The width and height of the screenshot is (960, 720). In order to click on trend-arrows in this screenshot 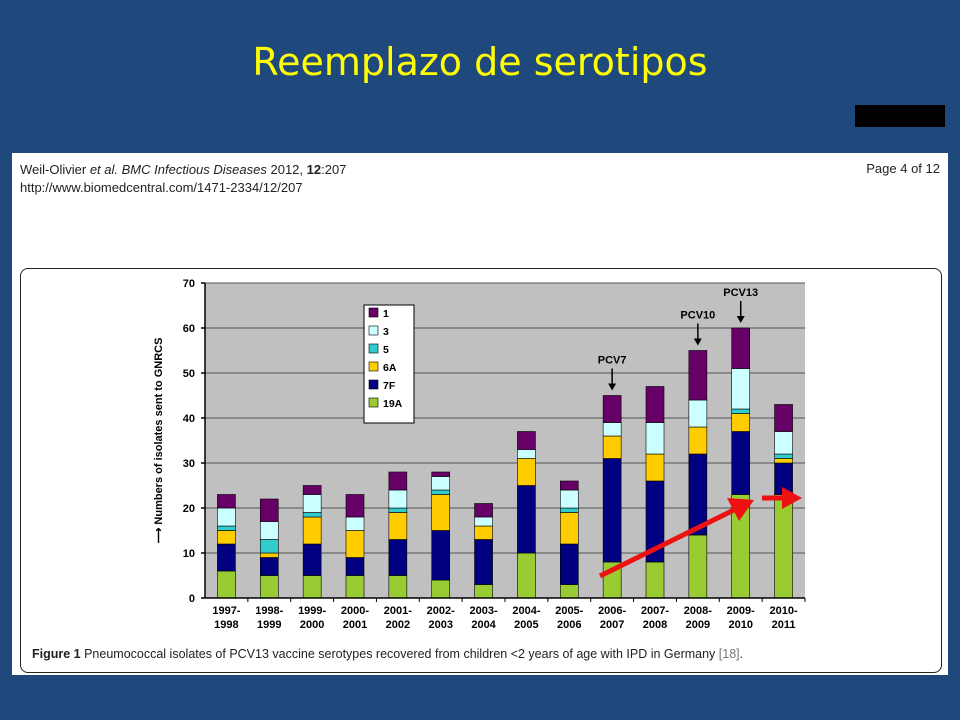, I will do `click(700, 533)`.